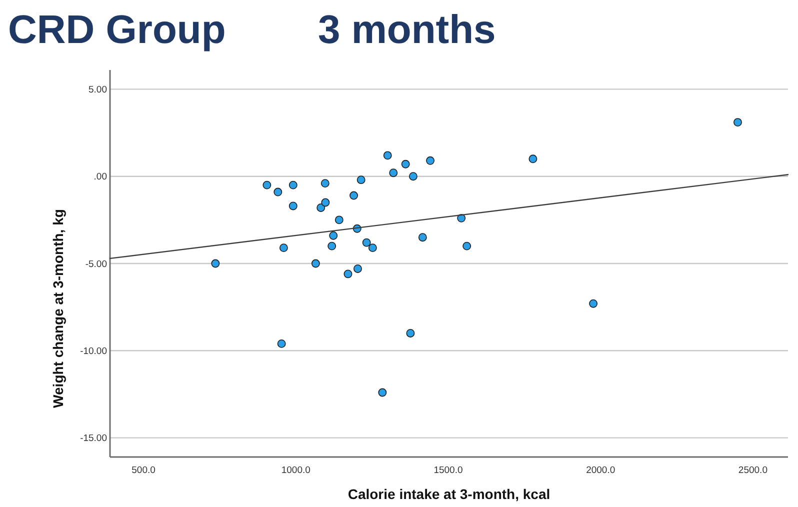 This screenshot has width=798, height=507. I want to click on chart-subtitle: 3 months, so click(407, 30).